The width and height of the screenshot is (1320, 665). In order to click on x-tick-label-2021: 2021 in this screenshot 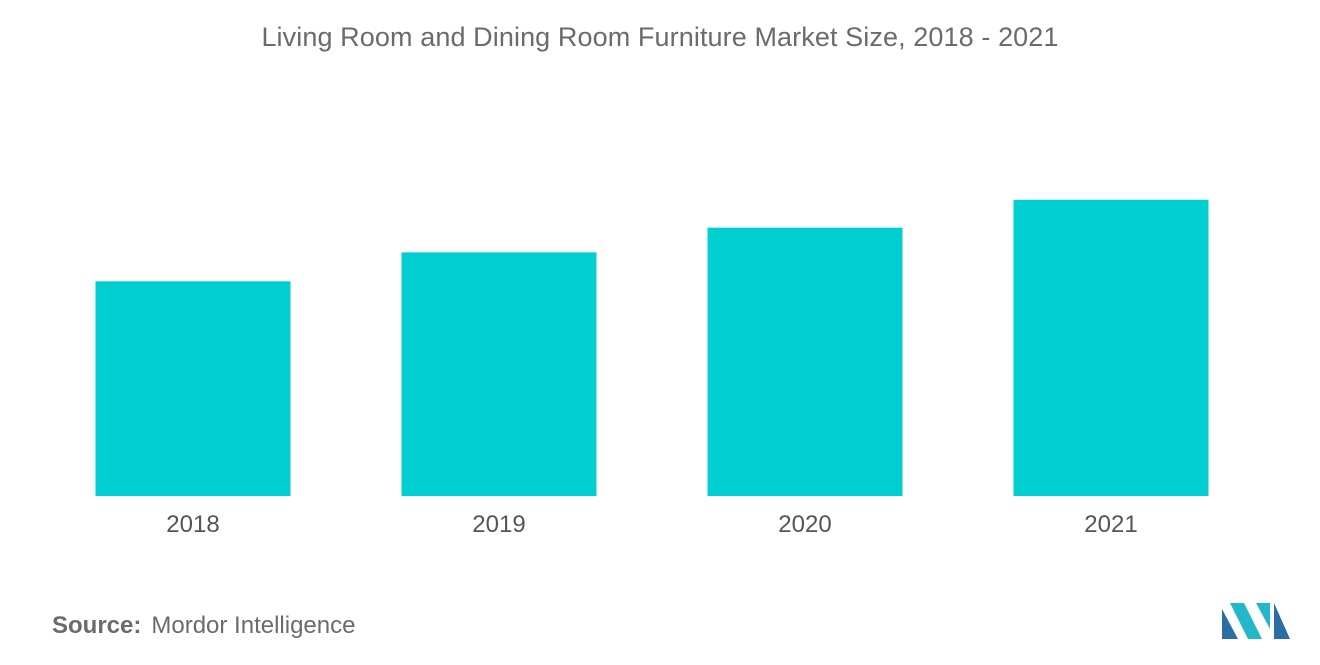, I will do `click(1110, 524)`.